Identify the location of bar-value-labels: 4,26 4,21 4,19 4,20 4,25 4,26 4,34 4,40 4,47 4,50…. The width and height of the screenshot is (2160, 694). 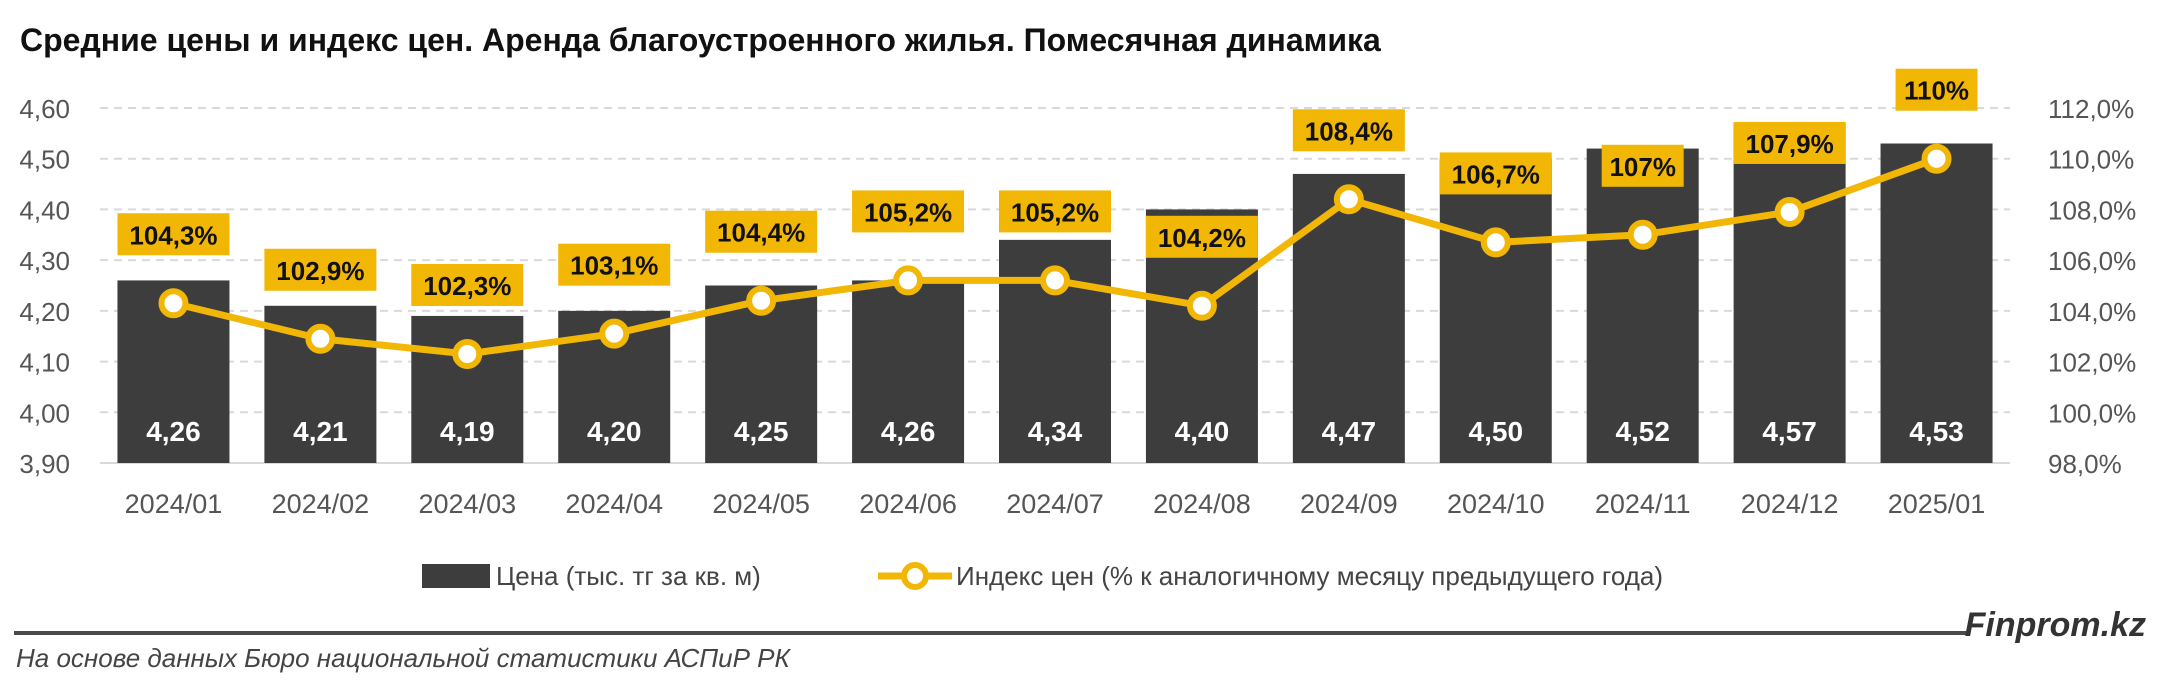
(1055, 431).